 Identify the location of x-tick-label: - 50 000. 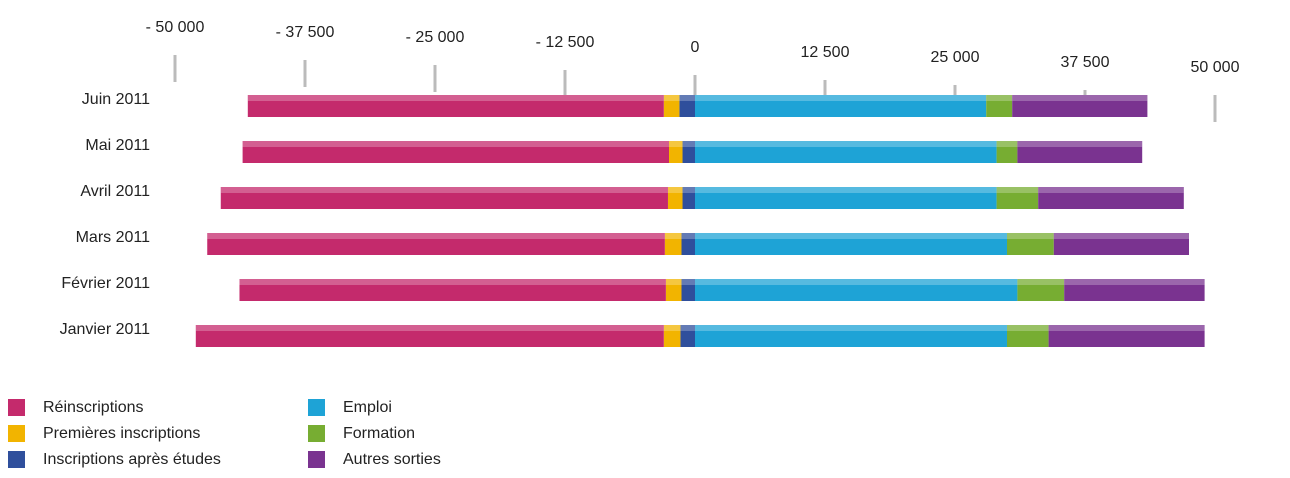
(175, 27).